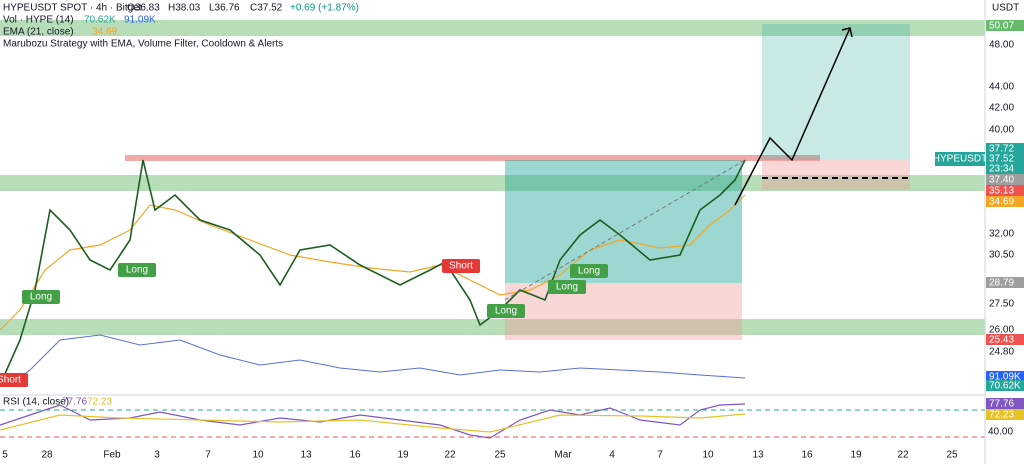 The image size is (1024, 464). Describe the element at coordinates (373, 423) in the screenshot. I see `rsi-ma` at that location.